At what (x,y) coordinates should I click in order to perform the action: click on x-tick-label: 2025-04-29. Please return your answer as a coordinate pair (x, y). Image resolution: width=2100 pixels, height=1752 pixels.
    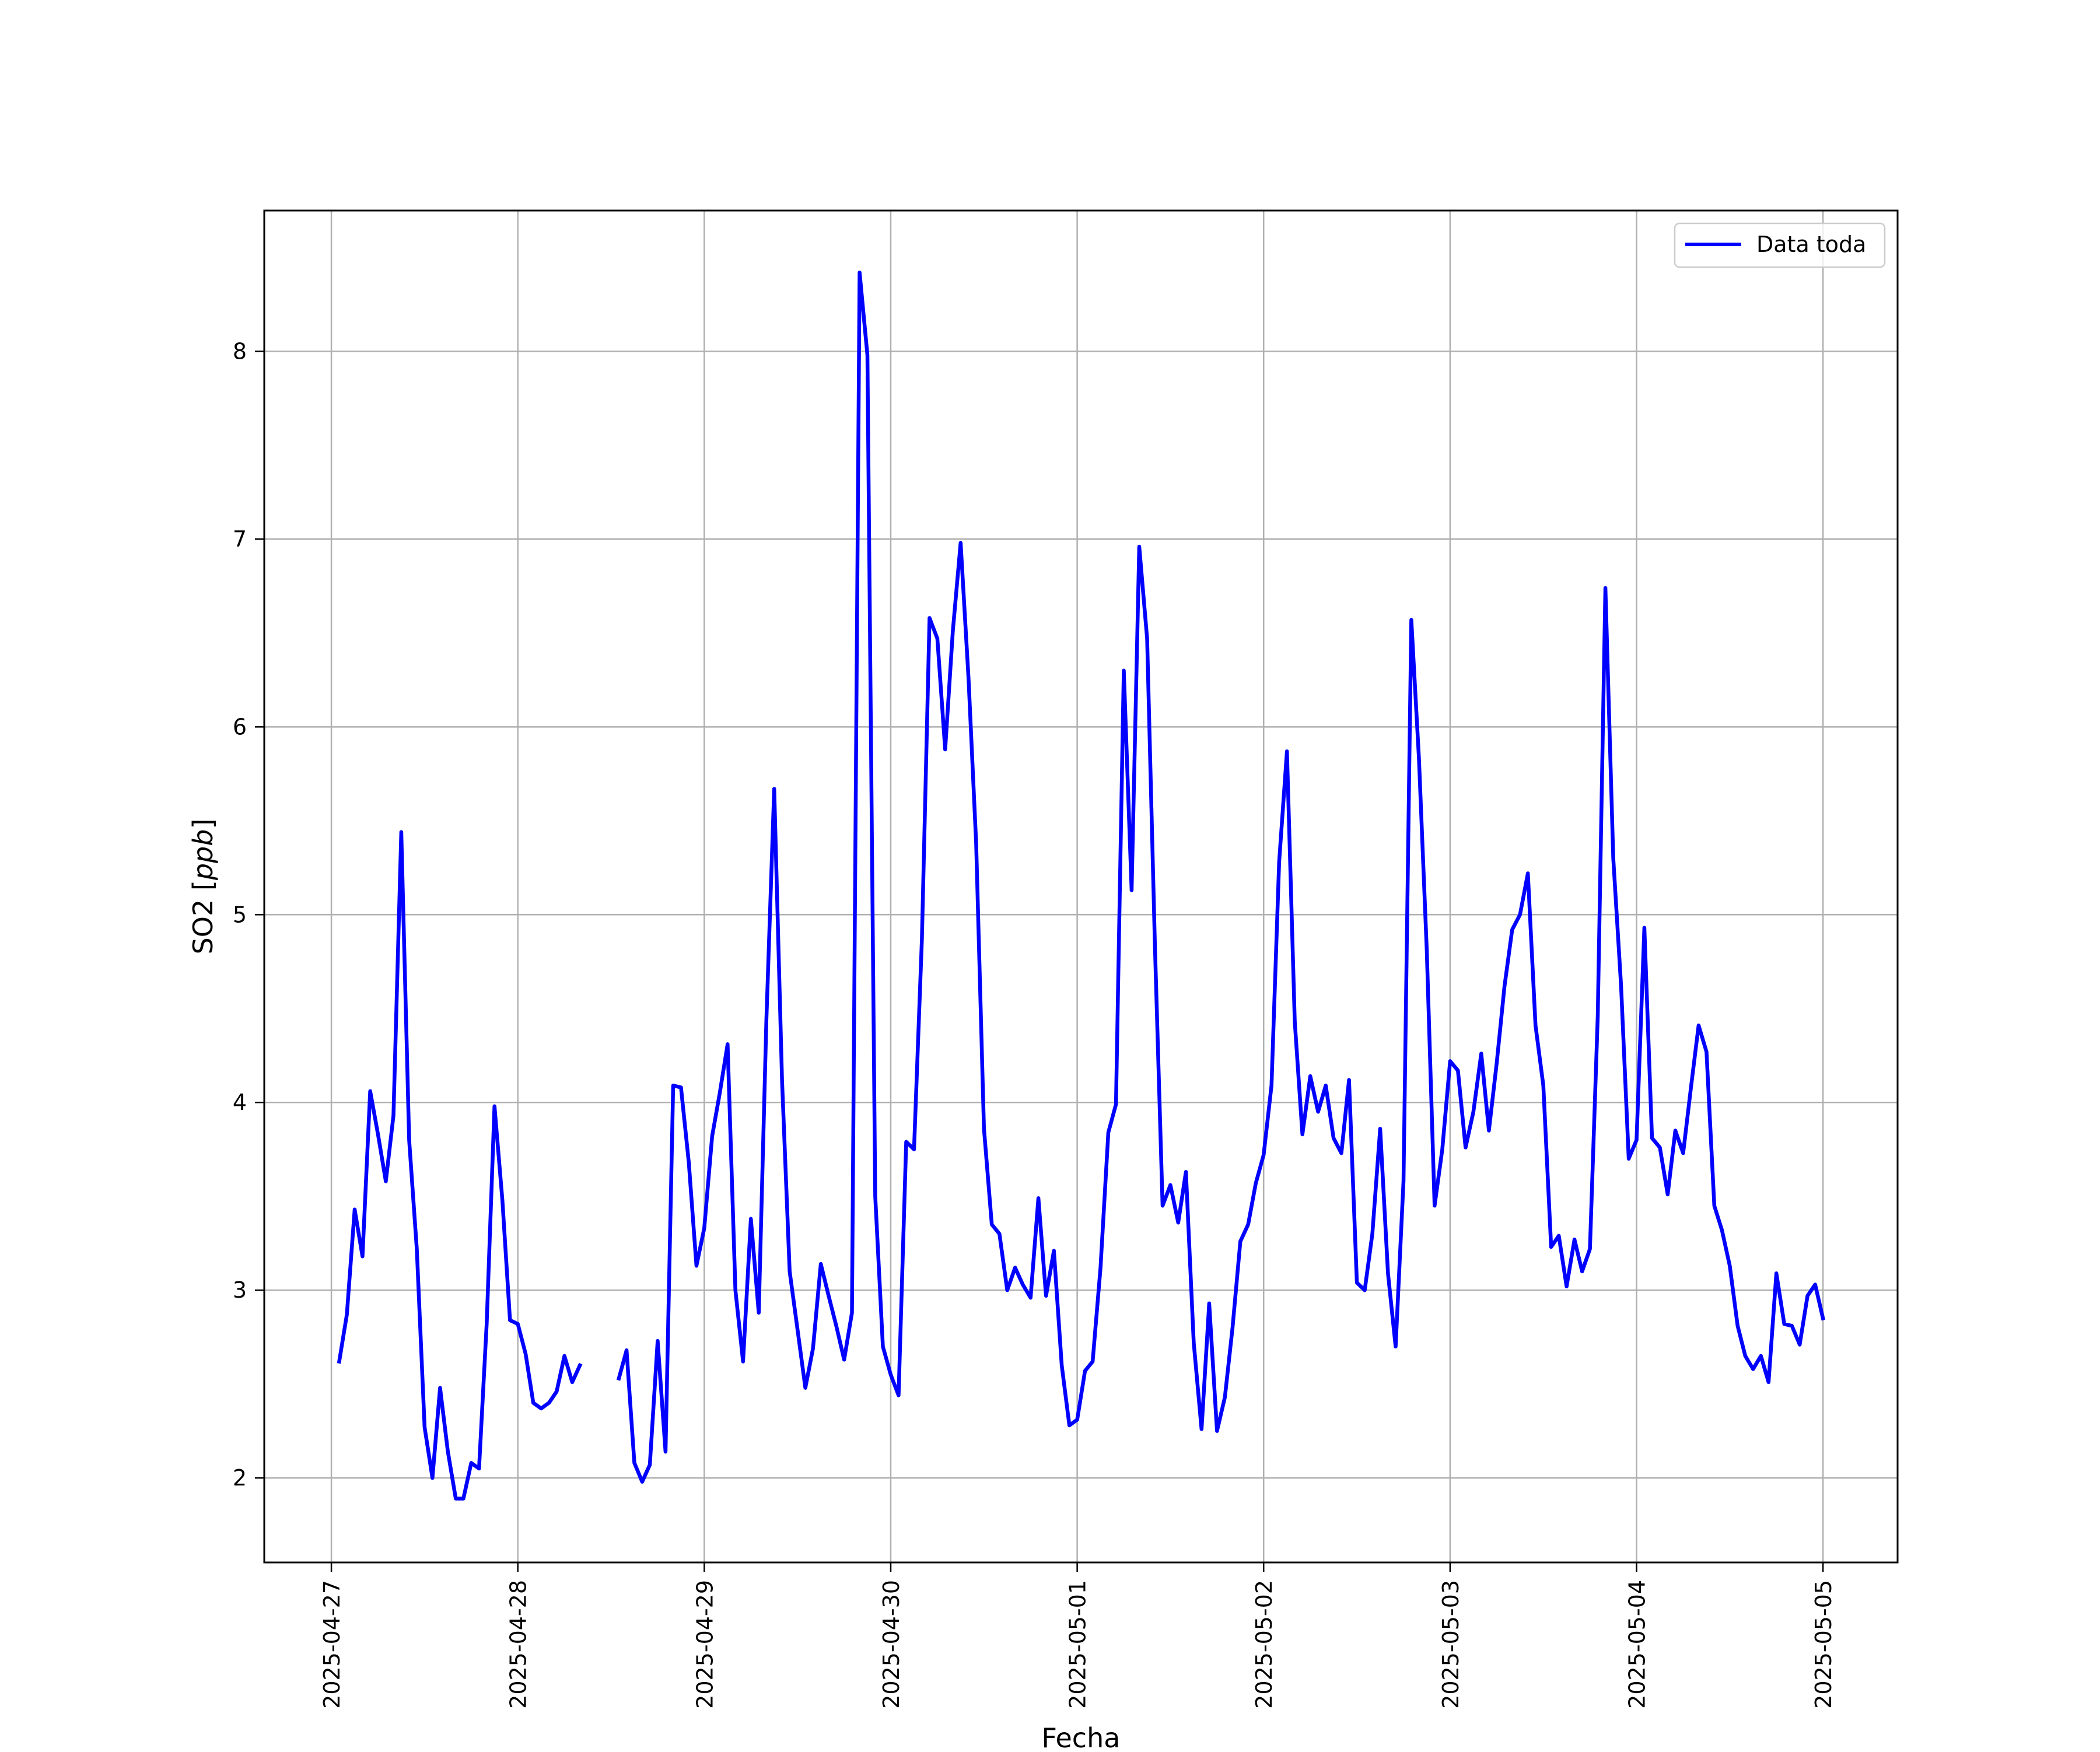
    Looking at the image, I should click on (705, 1644).